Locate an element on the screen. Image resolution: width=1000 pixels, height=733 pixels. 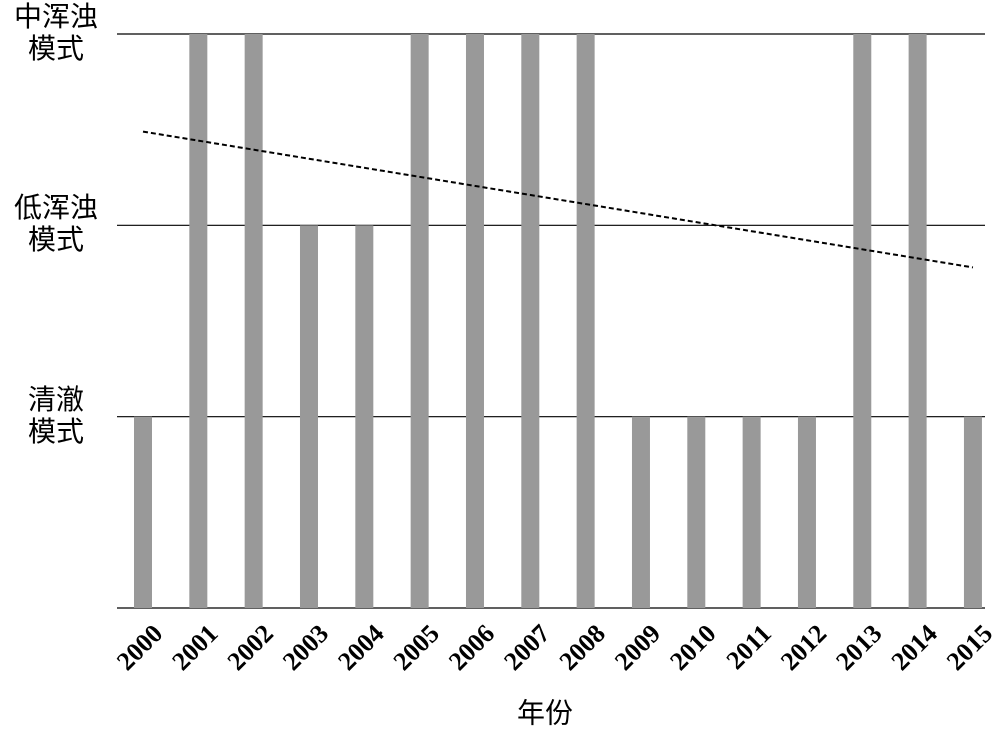
x-axis-title: 年份 is located at coordinates (545, 713).